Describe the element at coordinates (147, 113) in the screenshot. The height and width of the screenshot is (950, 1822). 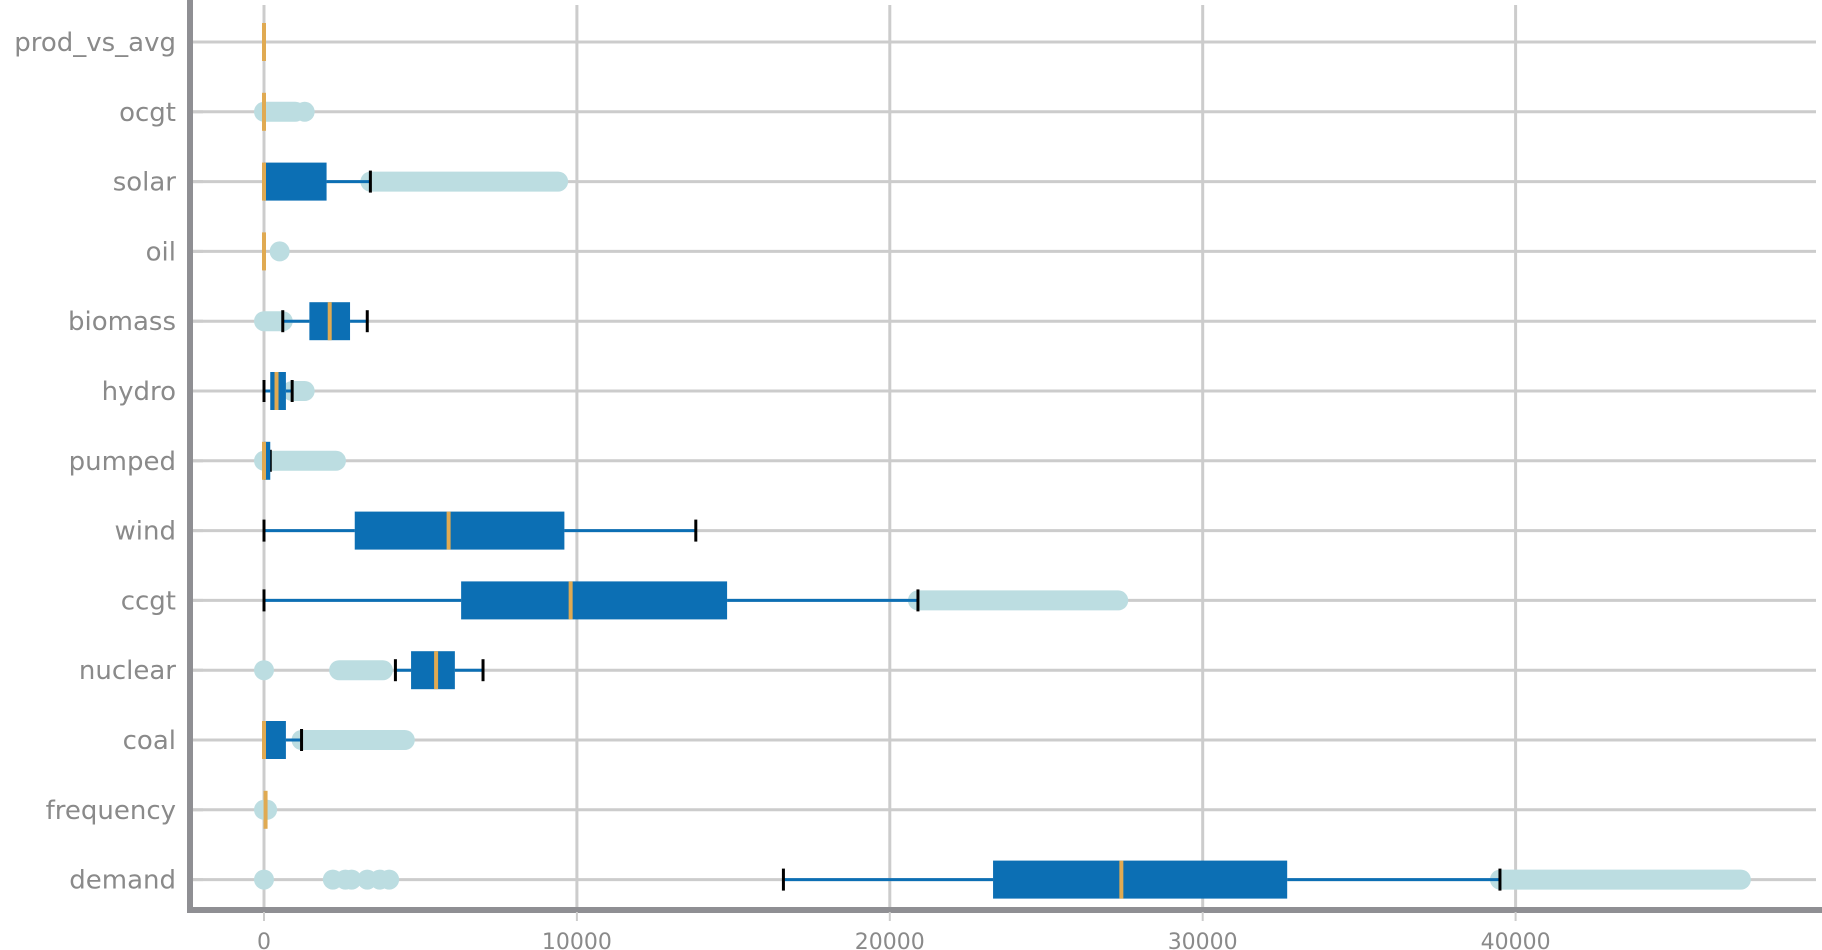
I see `y-tick-label: ocgt` at that location.